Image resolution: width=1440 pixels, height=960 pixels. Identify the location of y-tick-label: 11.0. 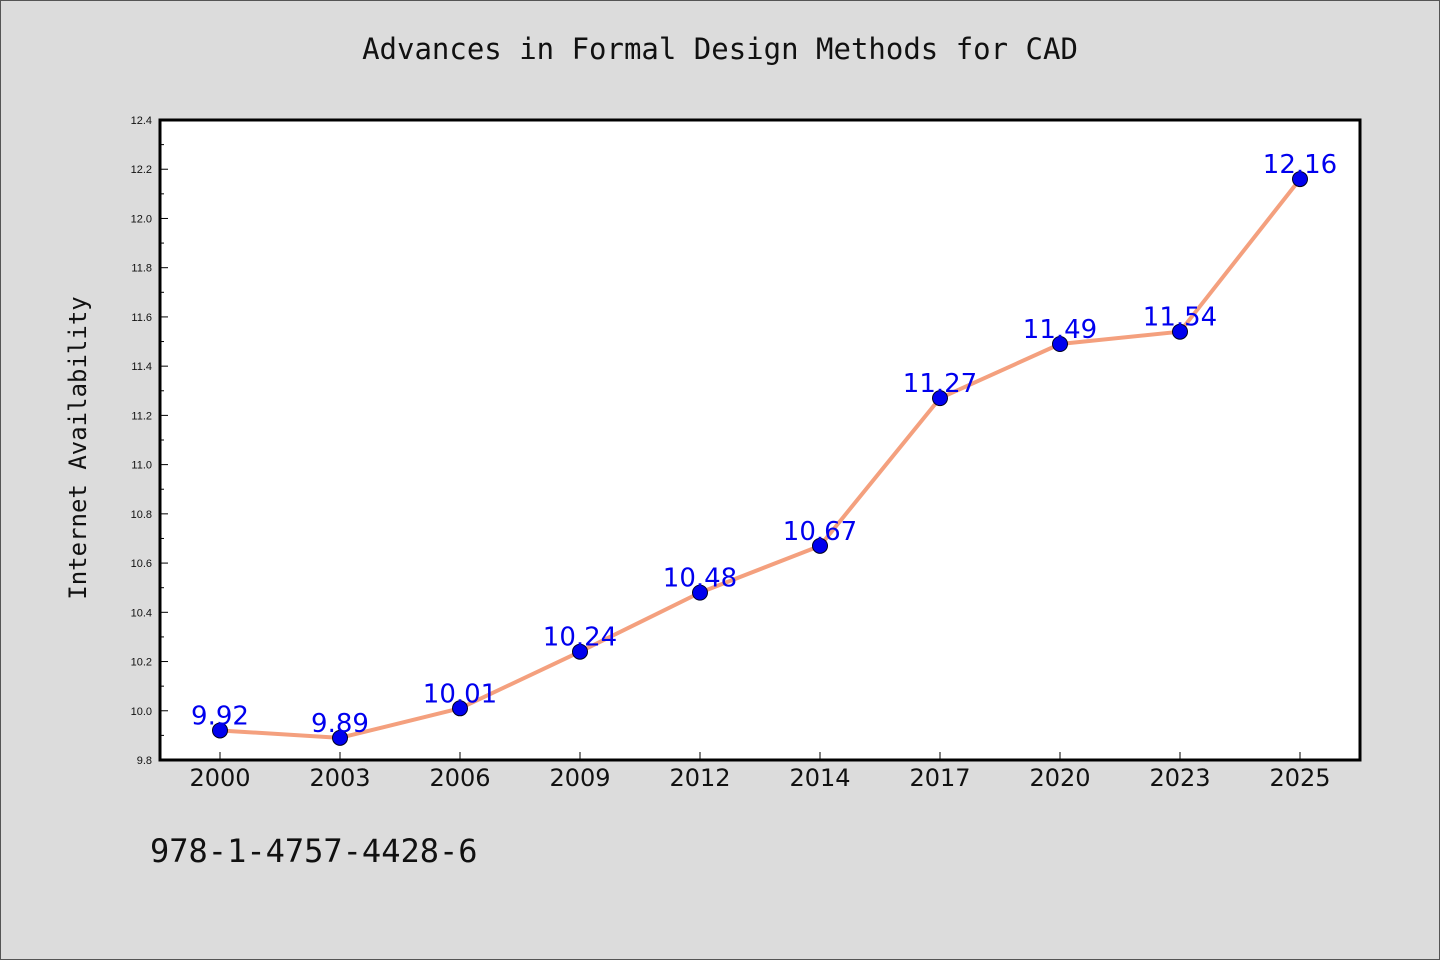
(141, 466).